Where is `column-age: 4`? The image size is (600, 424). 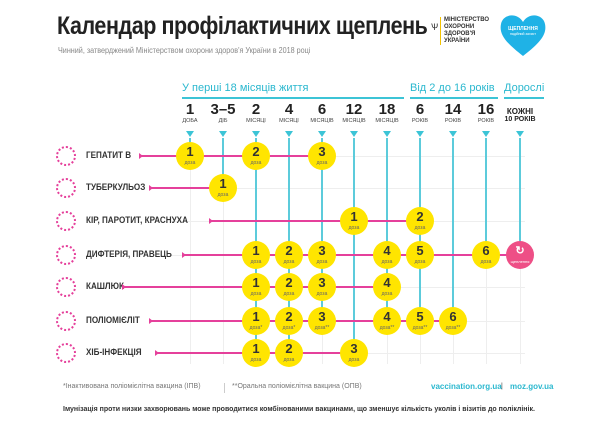
column-age: 4 is located at coordinates (289, 109).